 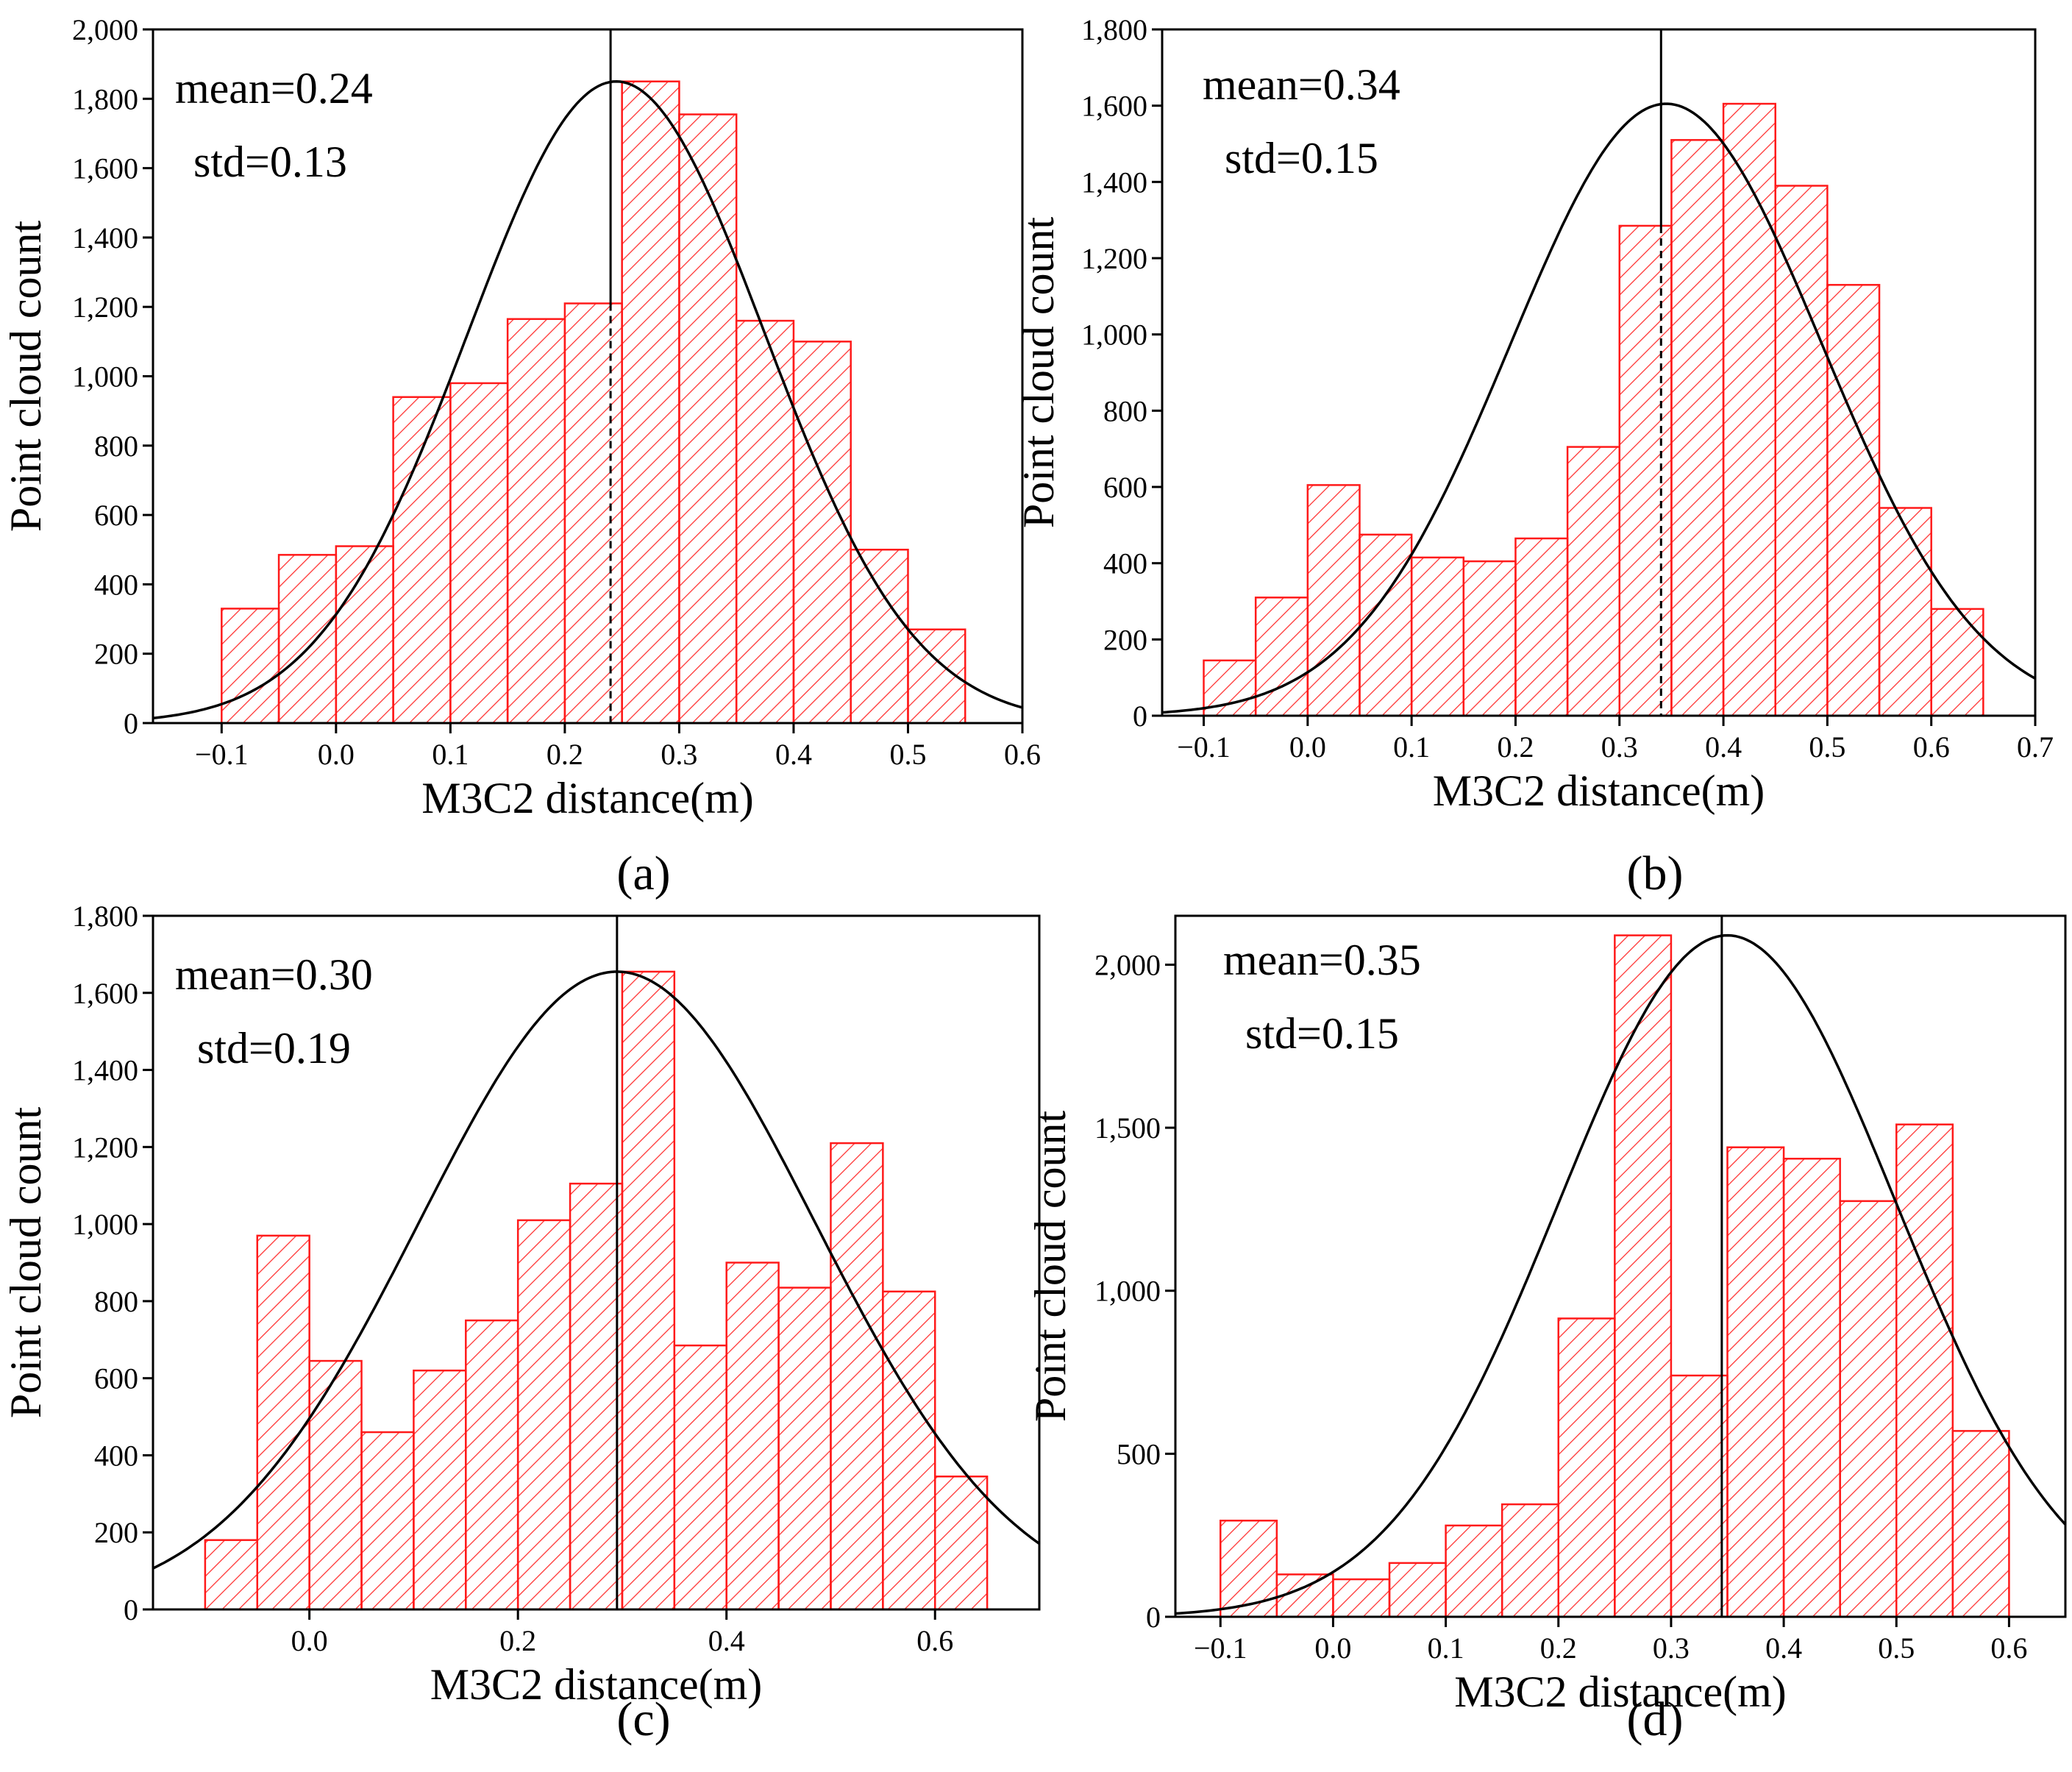 What do you see at coordinates (116, 1378) in the screenshot?
I see `y-tick-label: 600` at bounding box center [116, 1378].